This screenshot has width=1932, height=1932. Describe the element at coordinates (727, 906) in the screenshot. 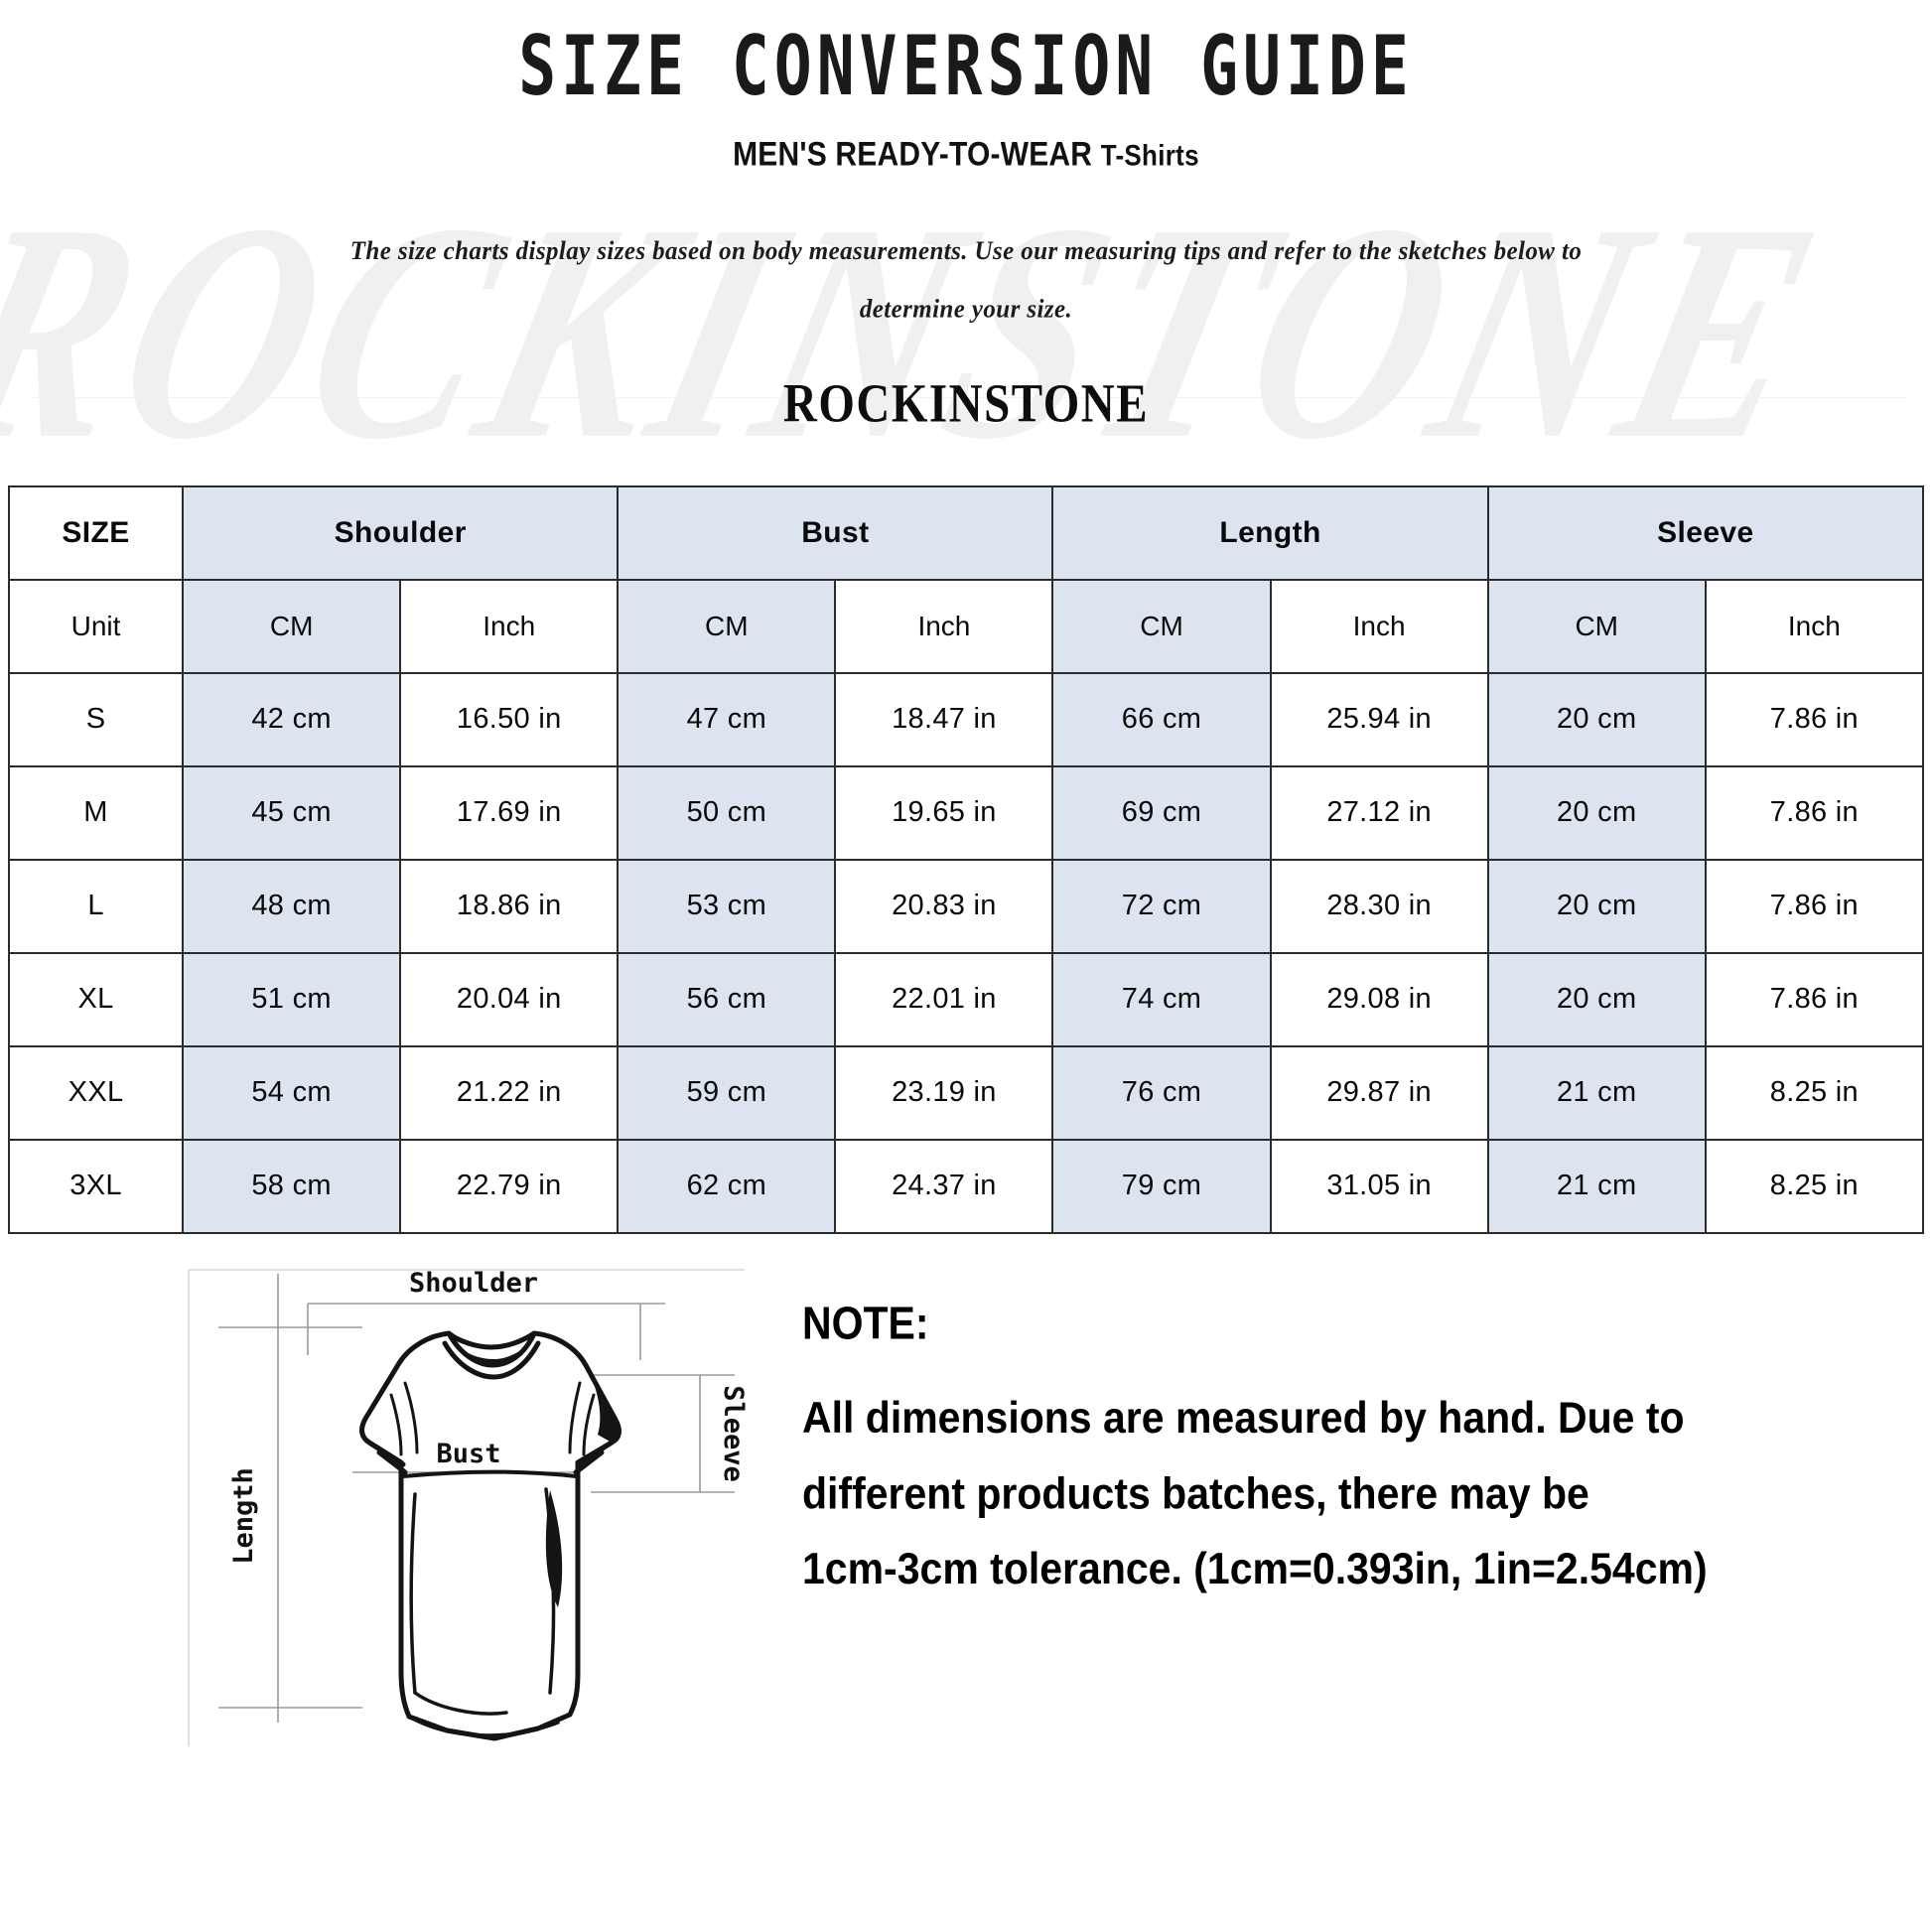

I see `cell-bust-cm: 53 cm` at that location.